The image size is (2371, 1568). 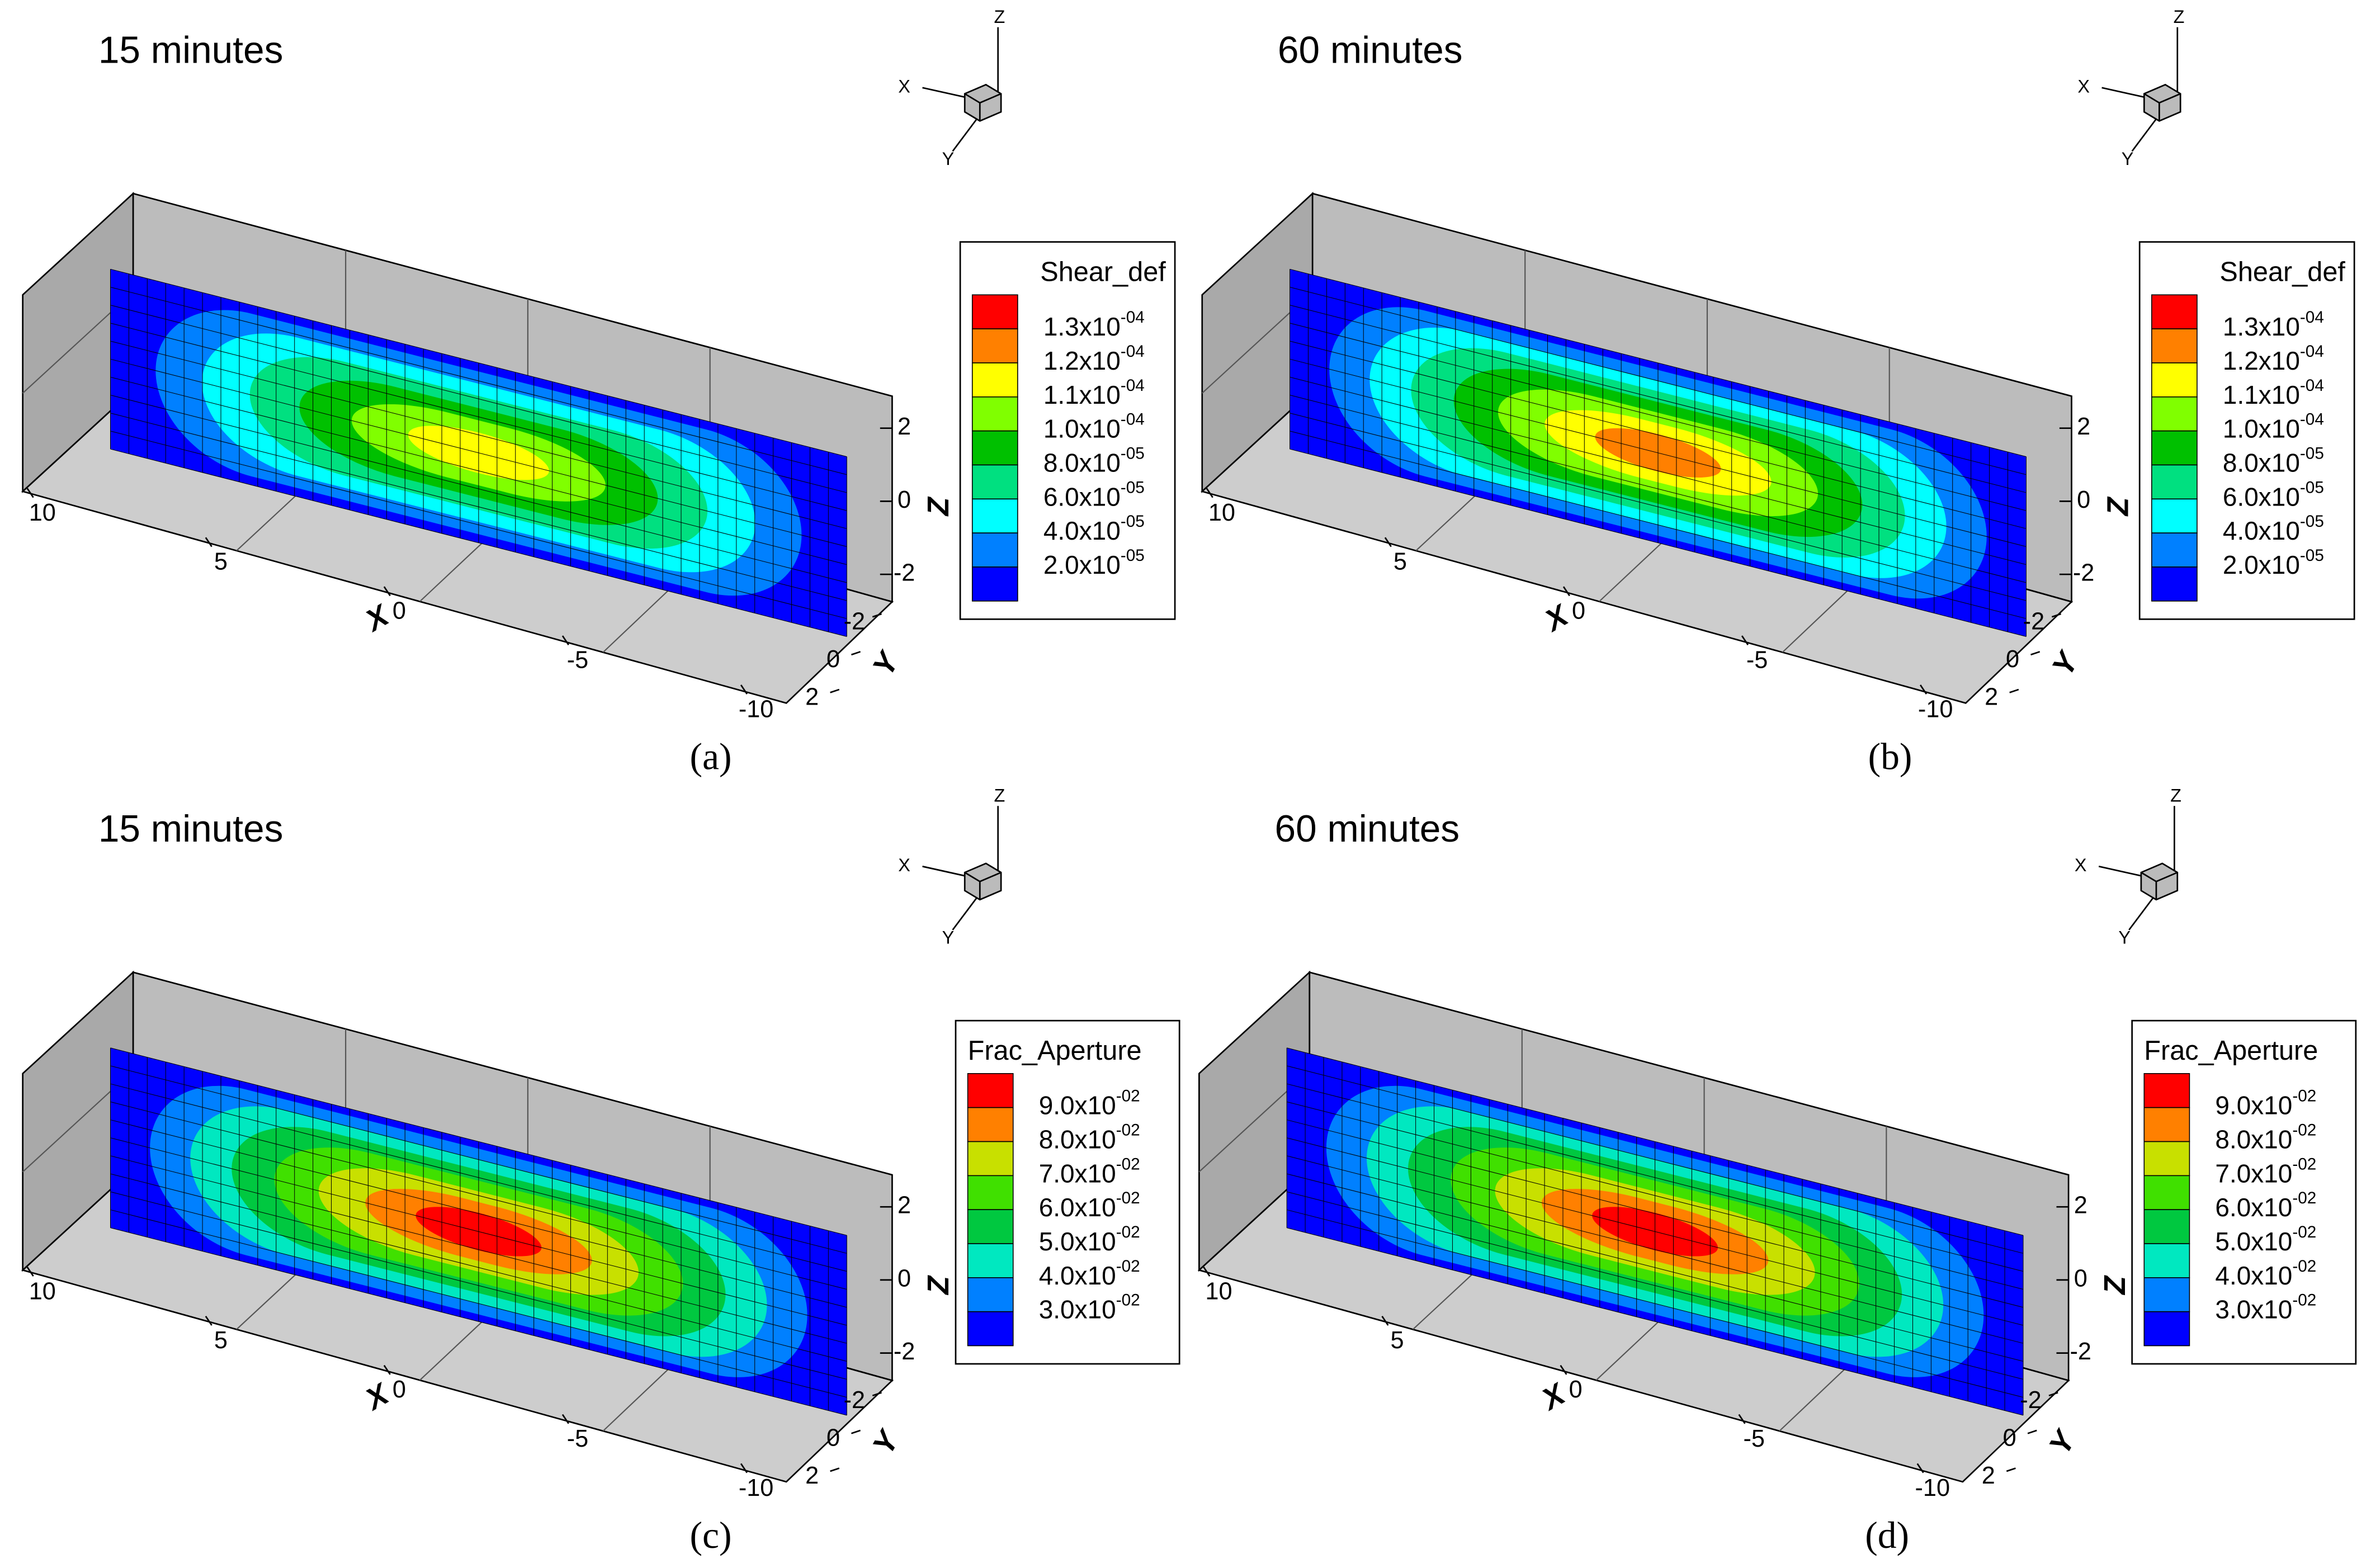 I want to click on x-tick-label: 10, so click(x=42, y=1291).